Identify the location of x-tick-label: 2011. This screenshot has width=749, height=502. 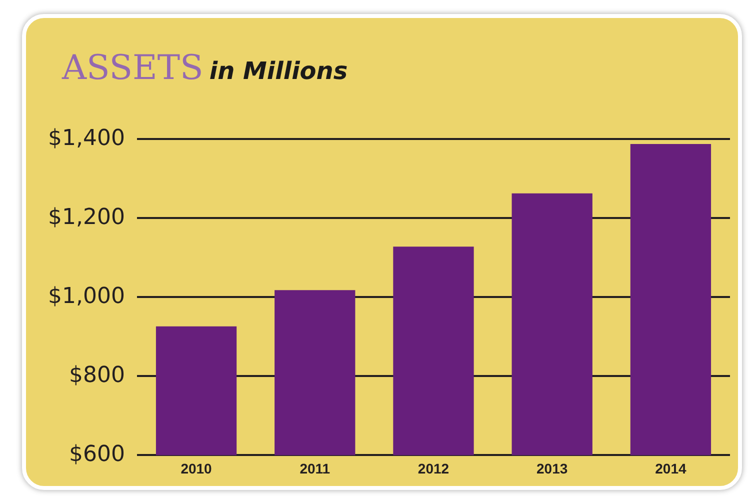
(315, 468).